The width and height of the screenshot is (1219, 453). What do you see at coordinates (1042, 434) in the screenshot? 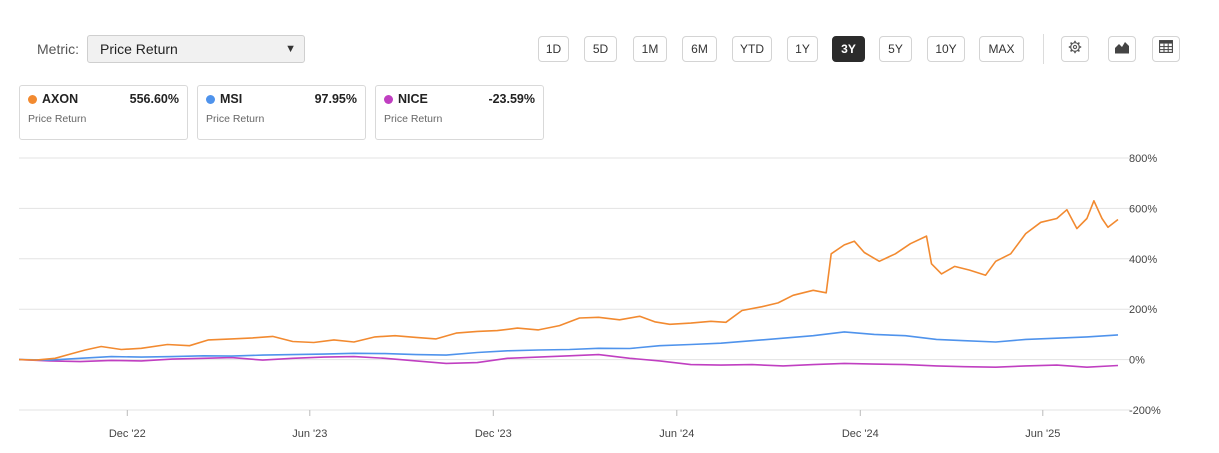
I see `x-tick-label: Jun '25` at bounding box center [1042, 434].